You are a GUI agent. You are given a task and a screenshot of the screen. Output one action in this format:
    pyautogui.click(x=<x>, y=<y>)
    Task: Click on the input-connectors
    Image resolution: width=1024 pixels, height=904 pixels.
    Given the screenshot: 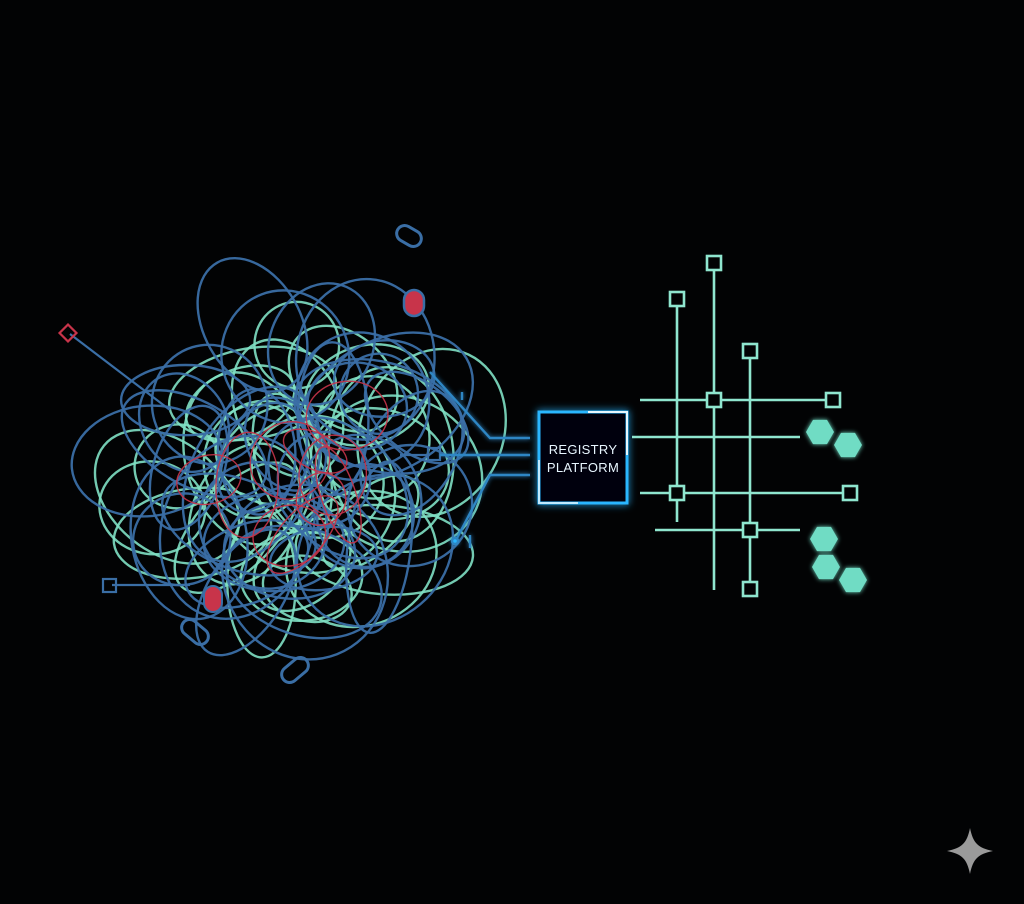 What is the action you would take?
    pyautogui.click(x=479, y=459)
    